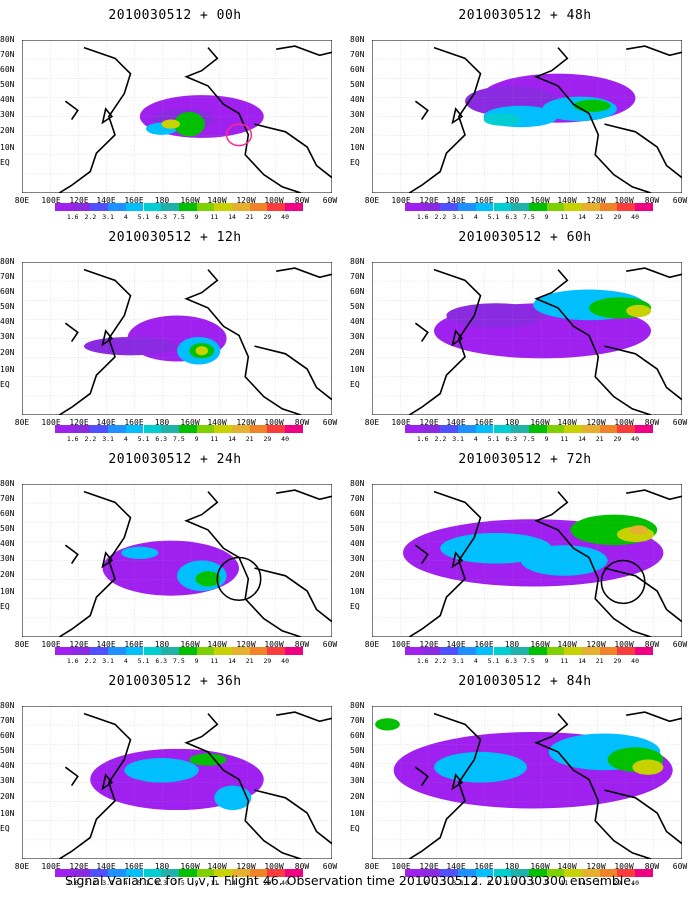 This screenshot has width=700, height=900. What do you see at coordinates (285, 883) in the screenshot?
I see `colorbar-label: 40` at bounding box center [285, 883].